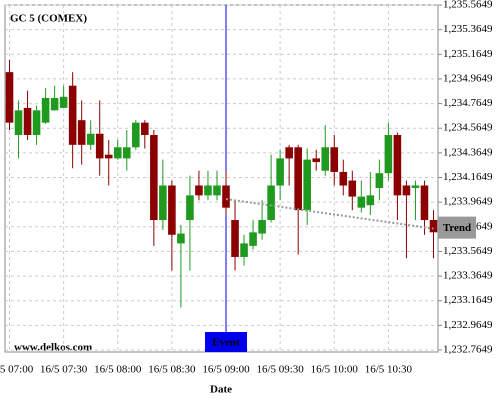  Describe the element at coordinates (280, 370) in the screenshot. I see `x-tick-label: 16/5 09:30` at that location.